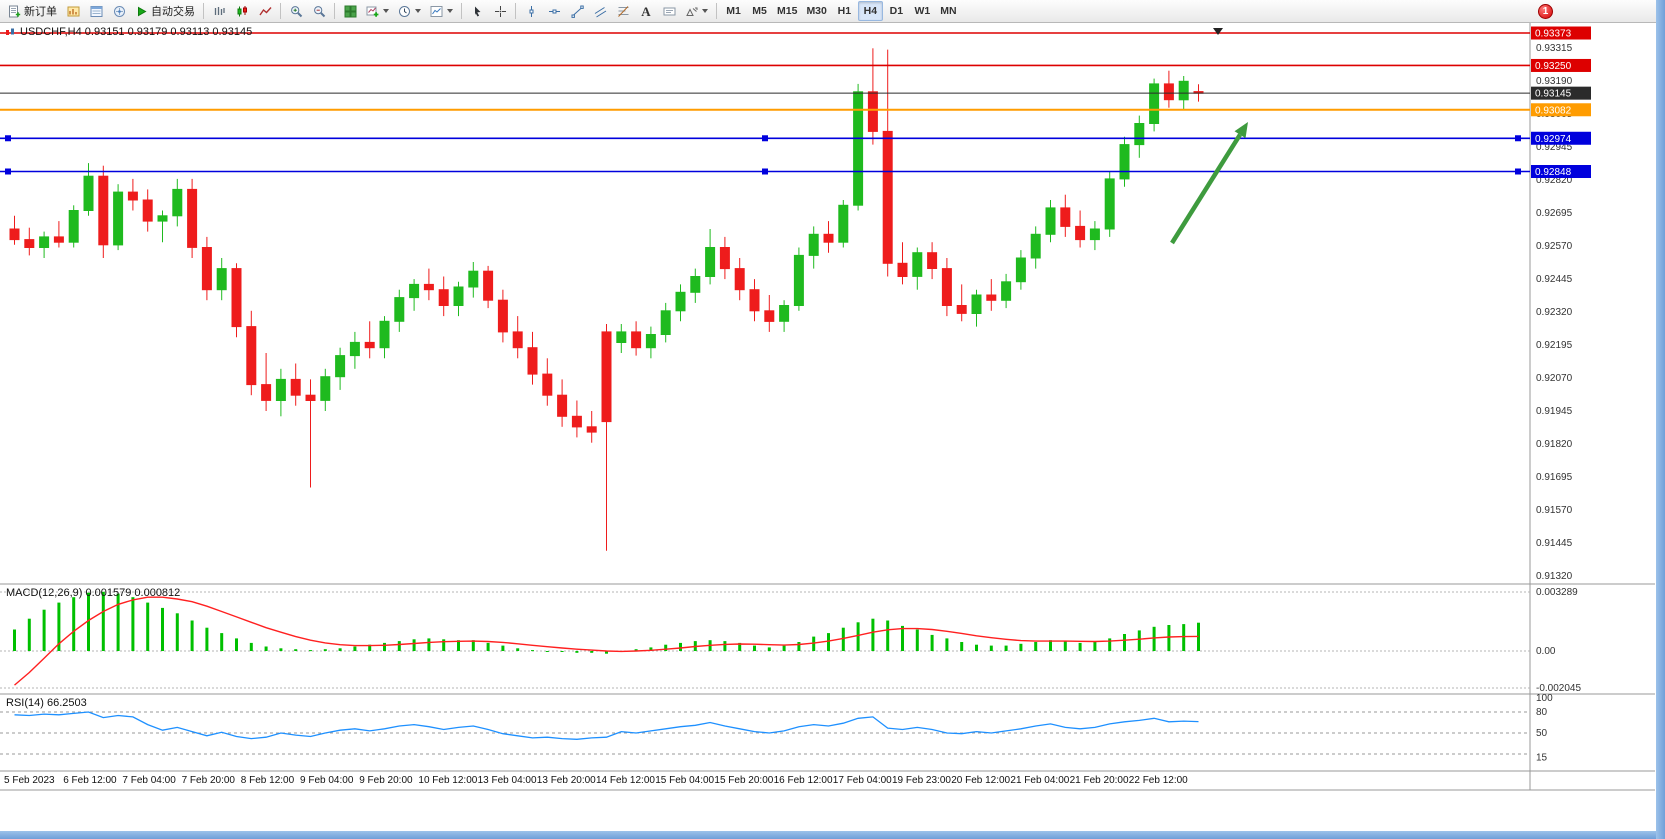 The height and width of the screenshot is (839, 1665). What do you see at coordinates (948, 11) in the screenshot?
I see `tab-timeframe-mn: MN` at bounding box center [948, 11].